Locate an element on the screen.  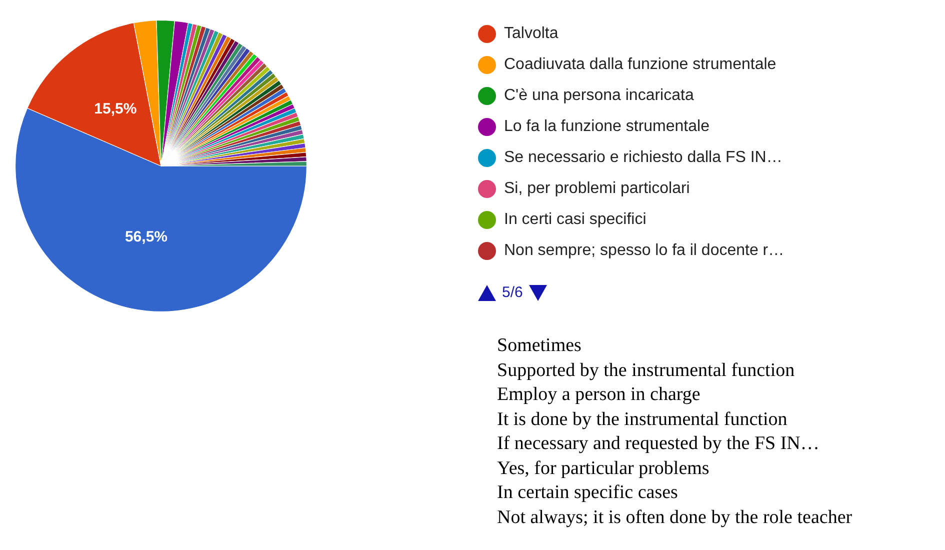
legend-label: Lo fa la funzione strumentale is located at coordinates (607, 127).